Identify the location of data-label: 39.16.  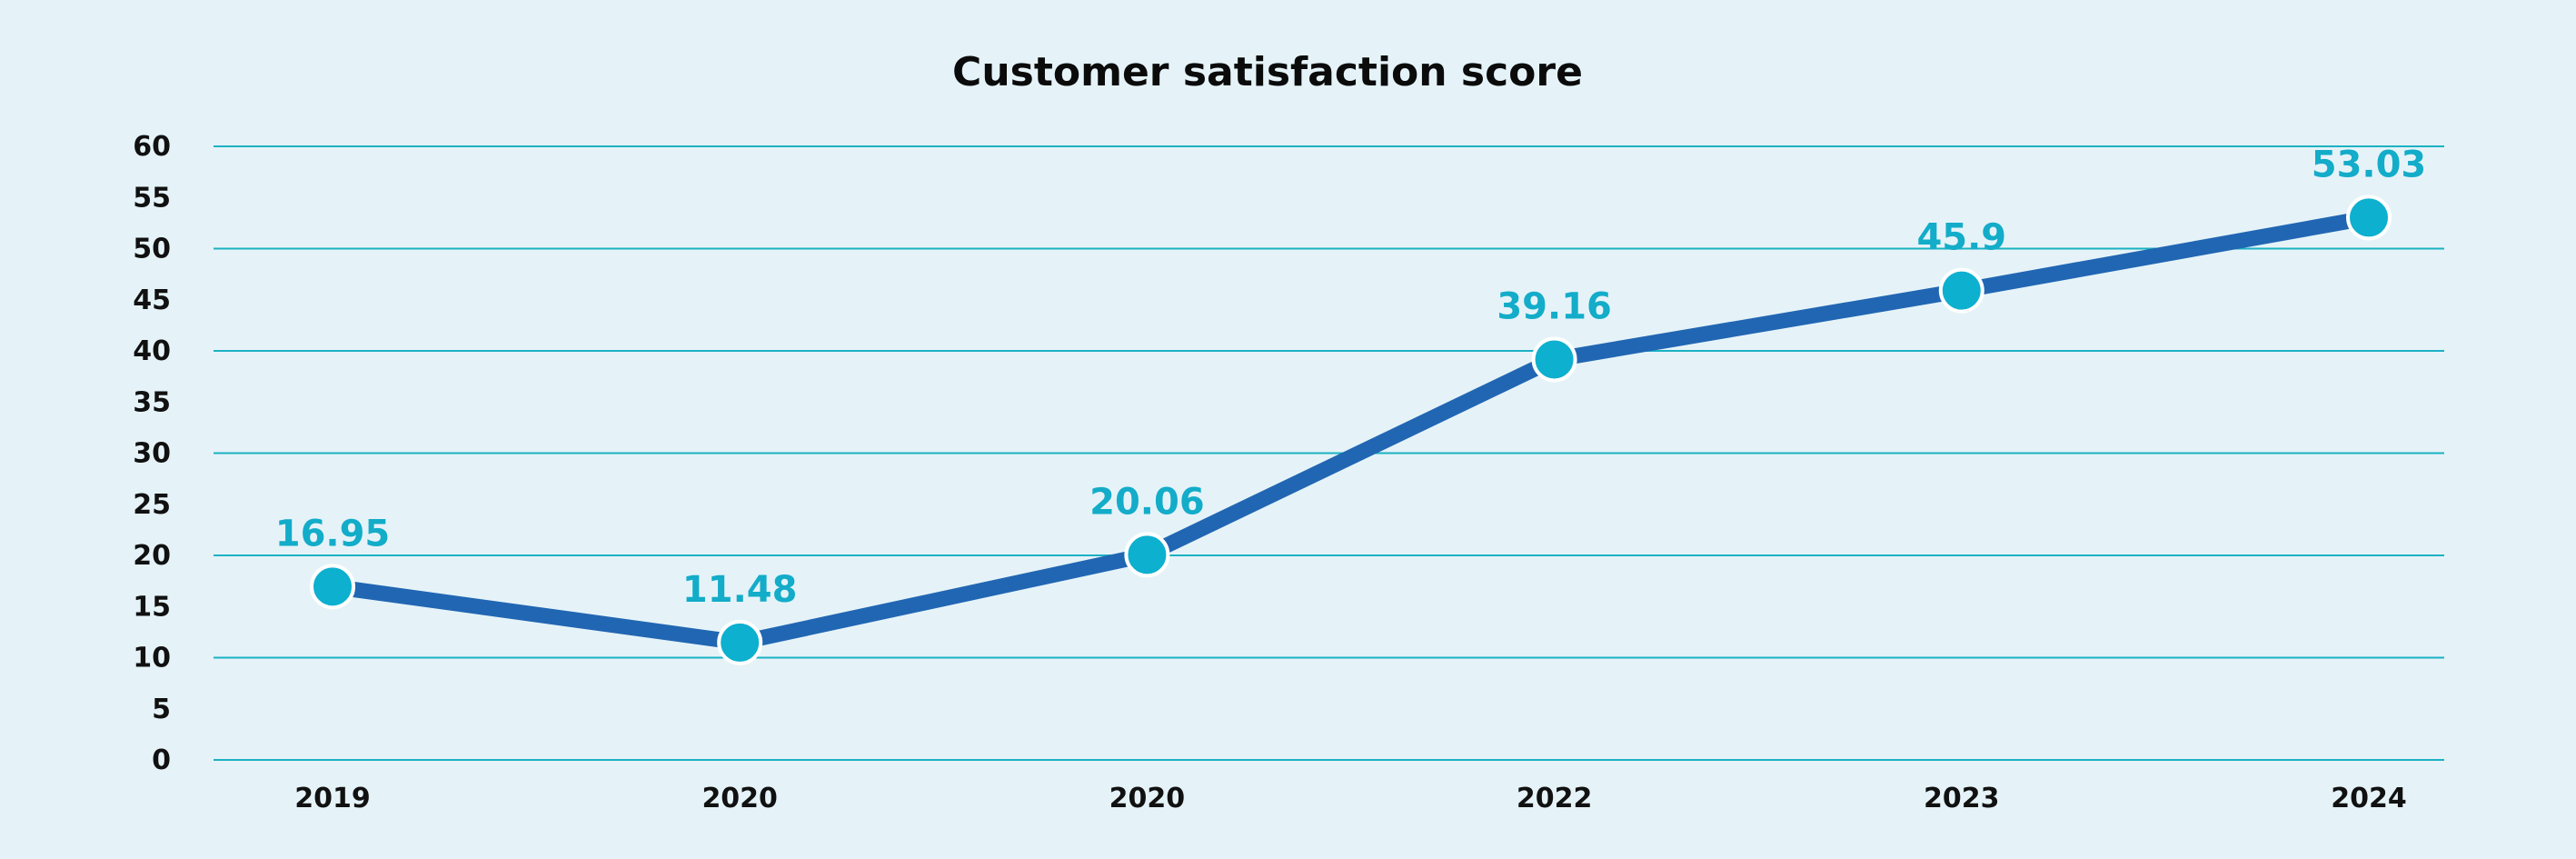
(1554, 306).